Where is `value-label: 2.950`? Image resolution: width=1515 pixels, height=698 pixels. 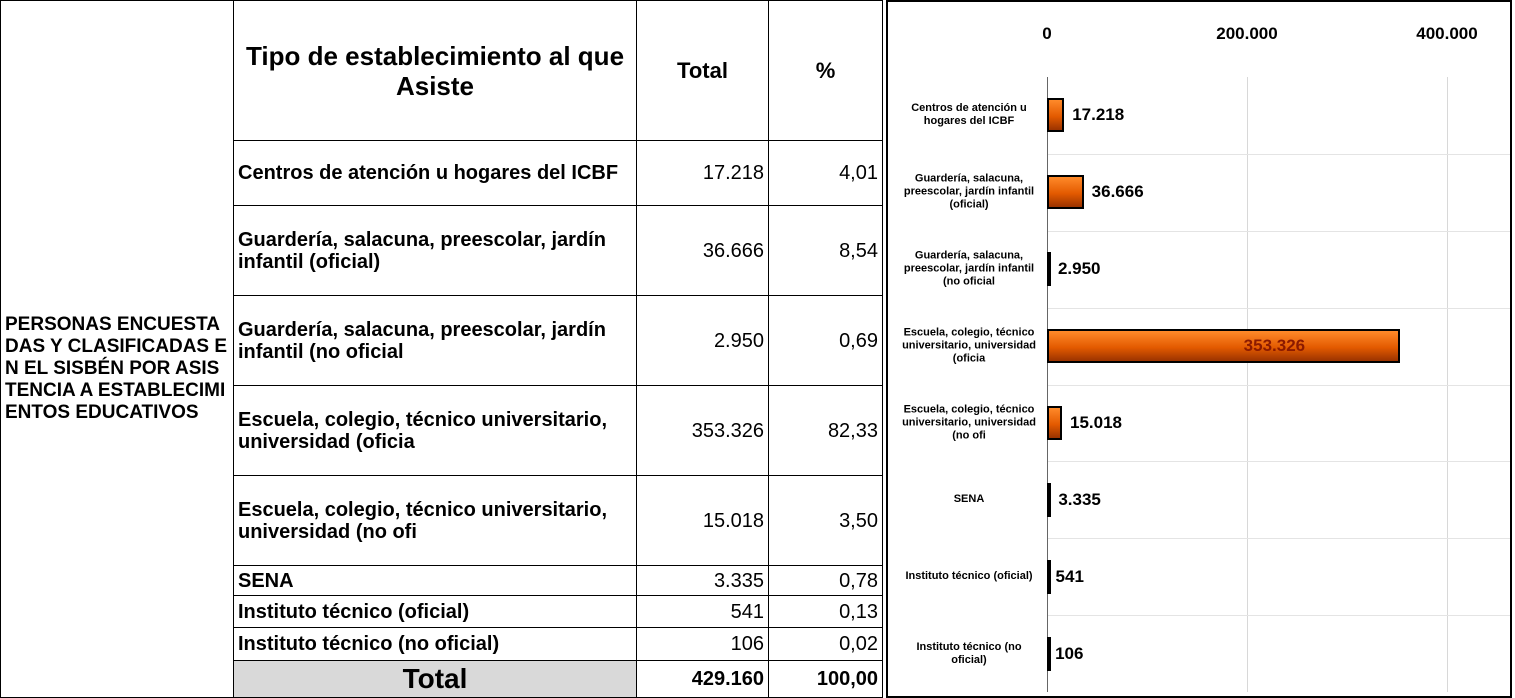
value-label: 2.950 is located at coordinates (1079, 269).